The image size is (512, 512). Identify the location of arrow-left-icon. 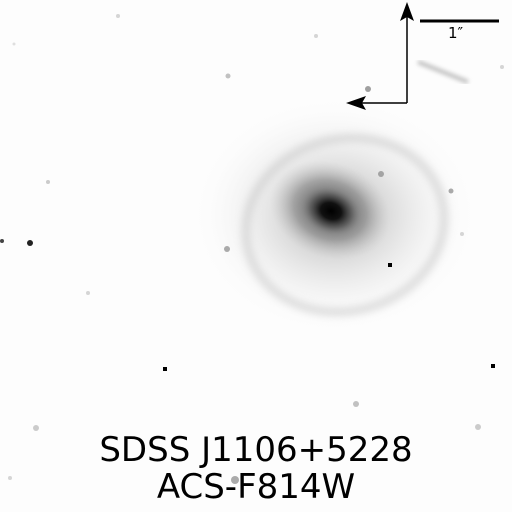
(356, 103).